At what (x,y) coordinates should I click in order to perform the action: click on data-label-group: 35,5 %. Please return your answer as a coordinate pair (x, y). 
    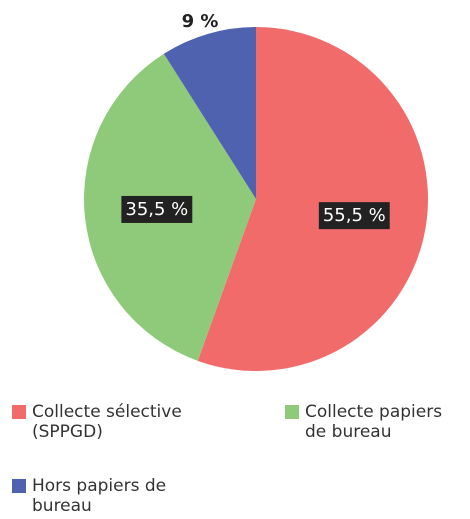
    Looking at the image, I should click on (157, 209).